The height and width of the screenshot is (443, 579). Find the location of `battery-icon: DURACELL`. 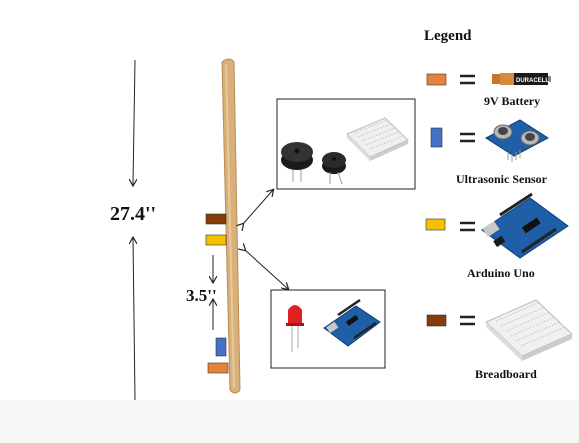

battery-icon: DURACELL is located at coordinates (521, 79).